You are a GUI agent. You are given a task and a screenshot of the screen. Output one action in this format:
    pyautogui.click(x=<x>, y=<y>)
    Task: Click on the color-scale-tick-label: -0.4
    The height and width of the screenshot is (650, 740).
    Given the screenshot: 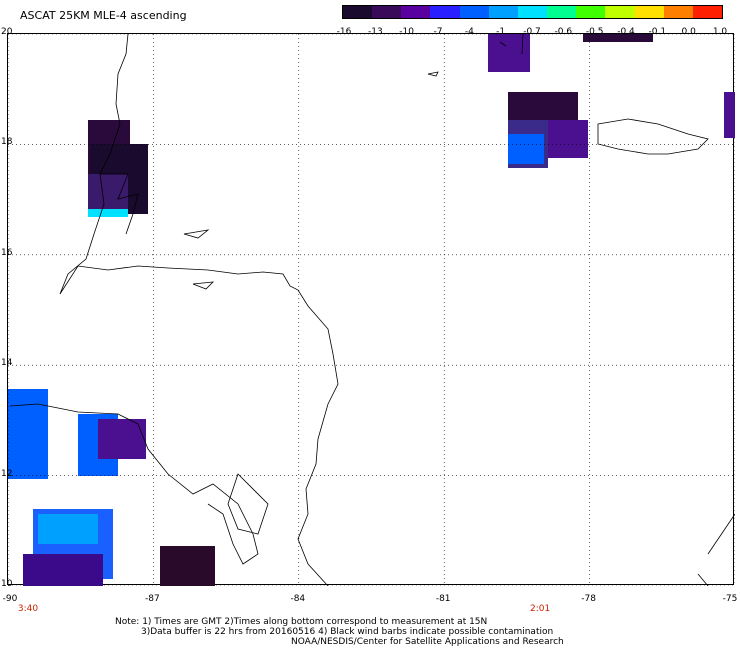 What is the action you would take?
    pyautogui.click(x=626, y=32)
    